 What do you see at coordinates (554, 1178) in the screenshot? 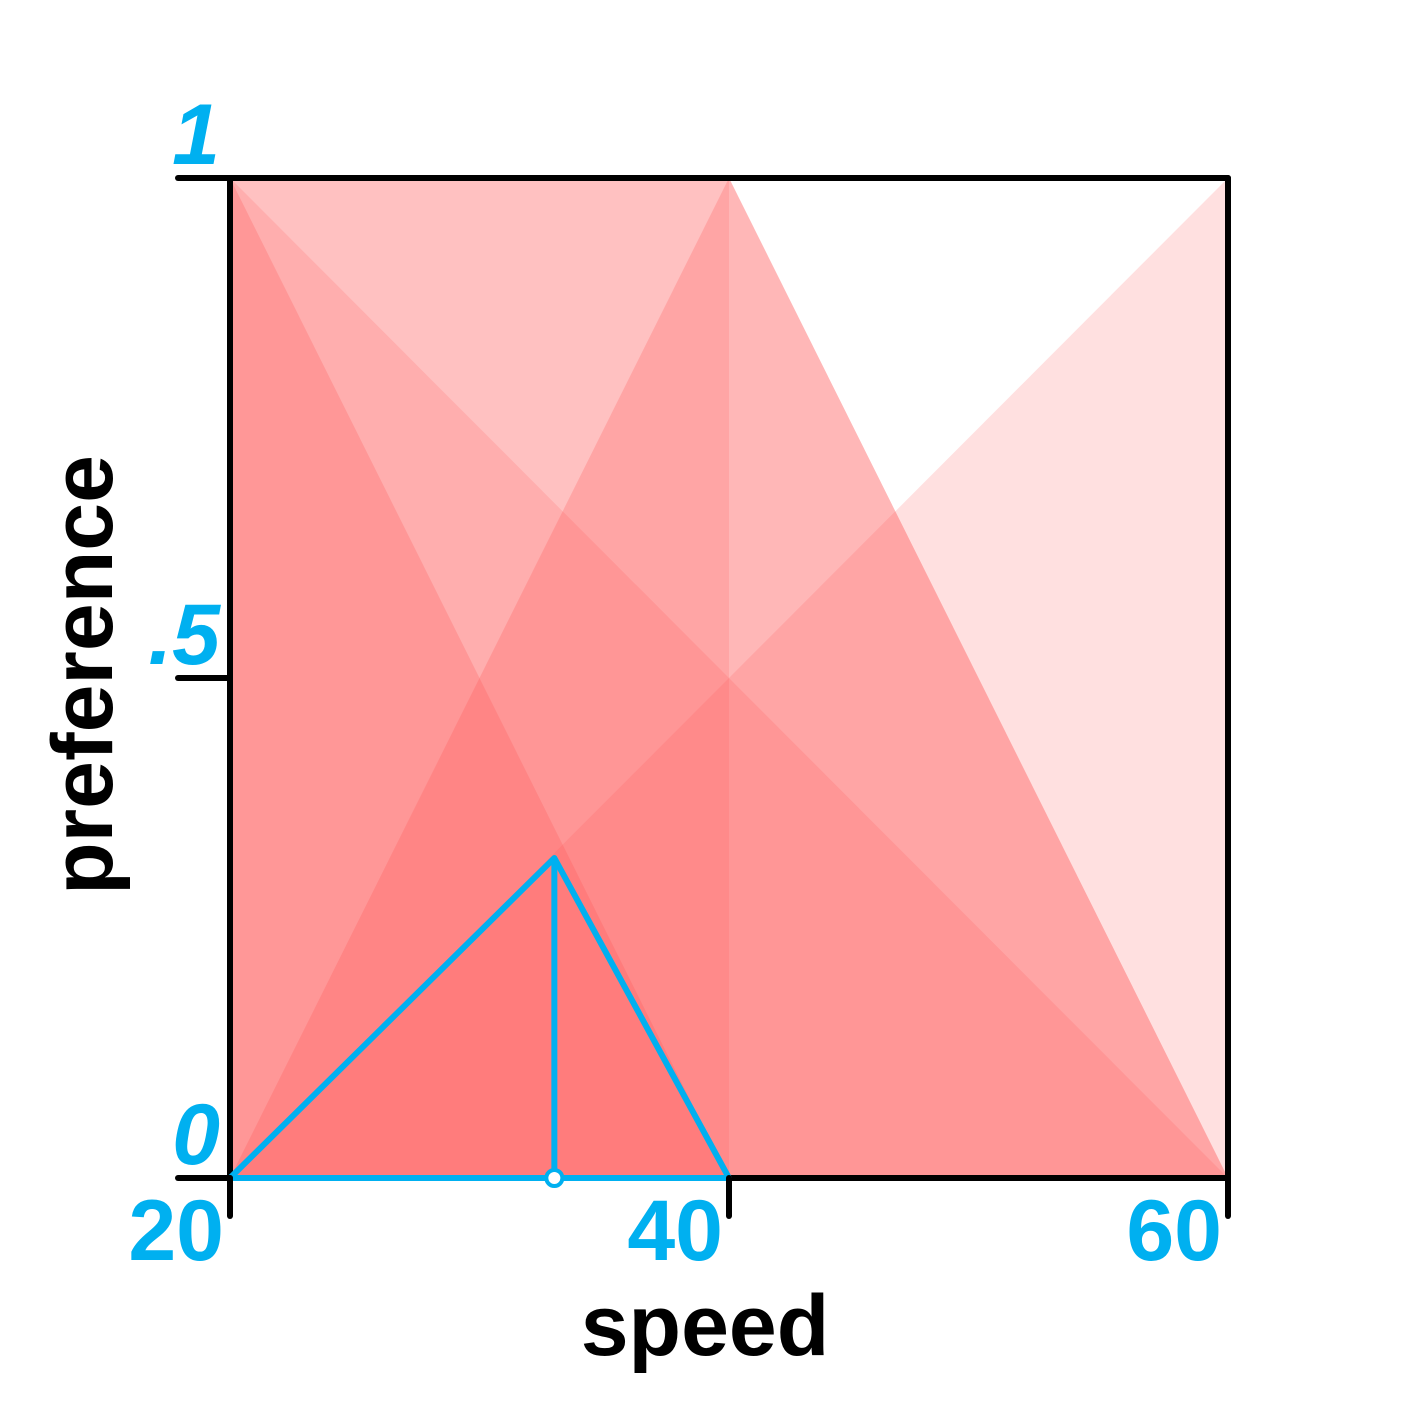
I see `highlight-marker` at bounding box center [554, 1178].